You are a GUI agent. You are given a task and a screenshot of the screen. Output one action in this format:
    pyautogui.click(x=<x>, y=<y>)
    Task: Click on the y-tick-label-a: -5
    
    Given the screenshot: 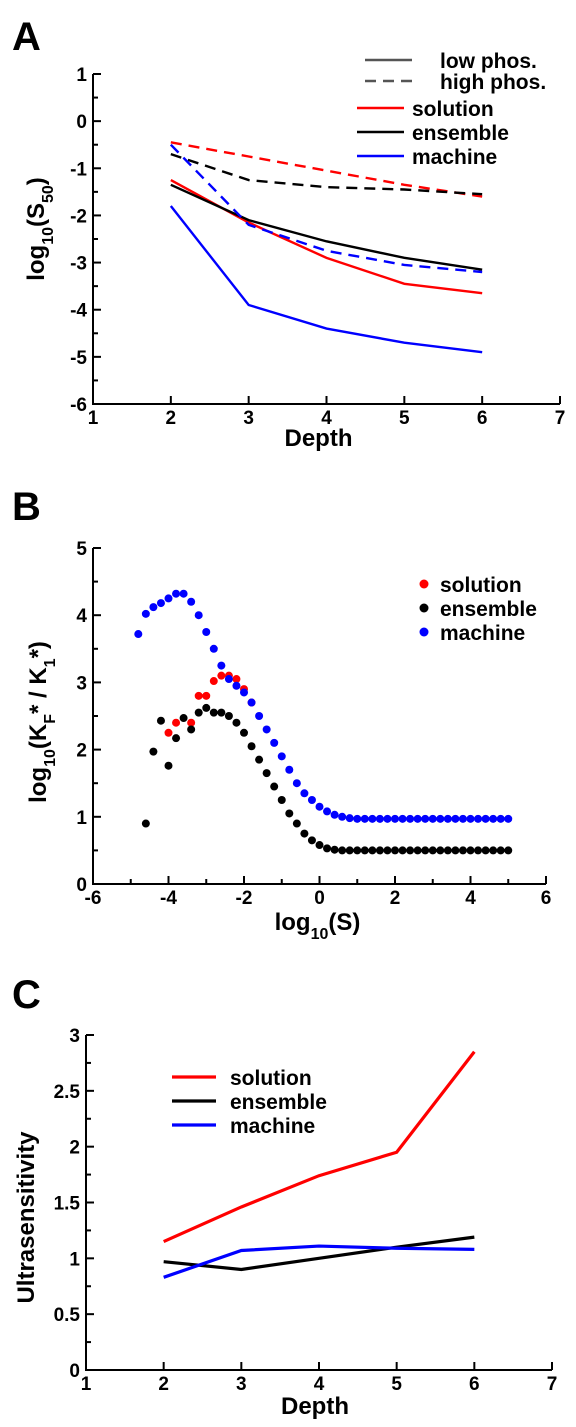 What is the action you would take?
    pyautogui.click(x=78, y=358)
    